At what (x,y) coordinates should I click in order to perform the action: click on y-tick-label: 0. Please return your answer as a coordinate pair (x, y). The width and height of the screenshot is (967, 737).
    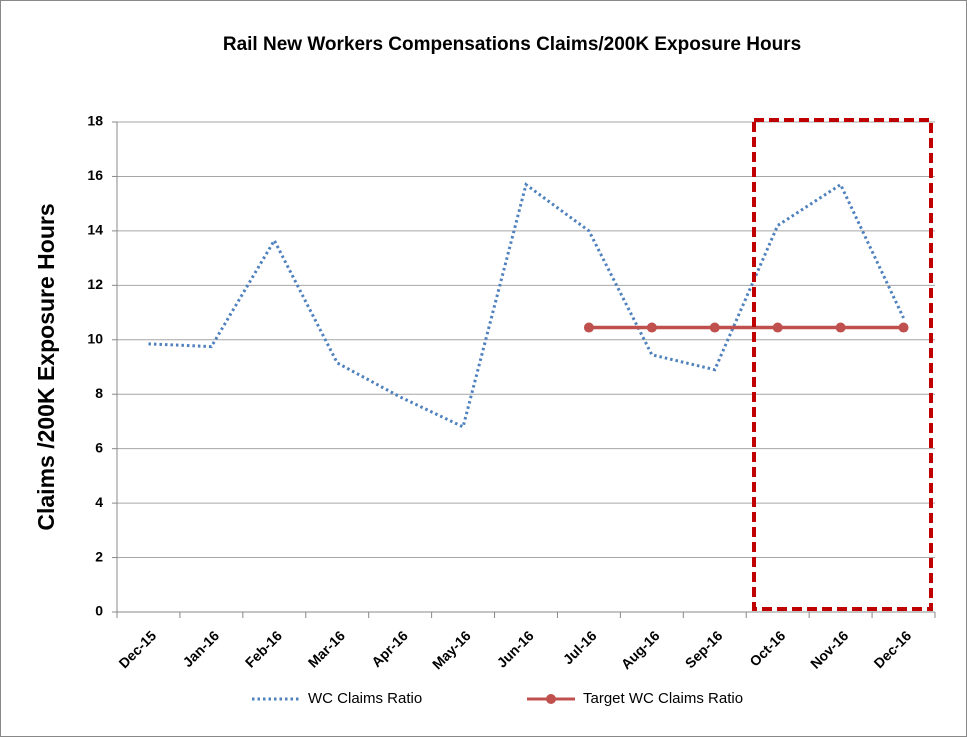
    Looking at the image, I should click on (99, 611).